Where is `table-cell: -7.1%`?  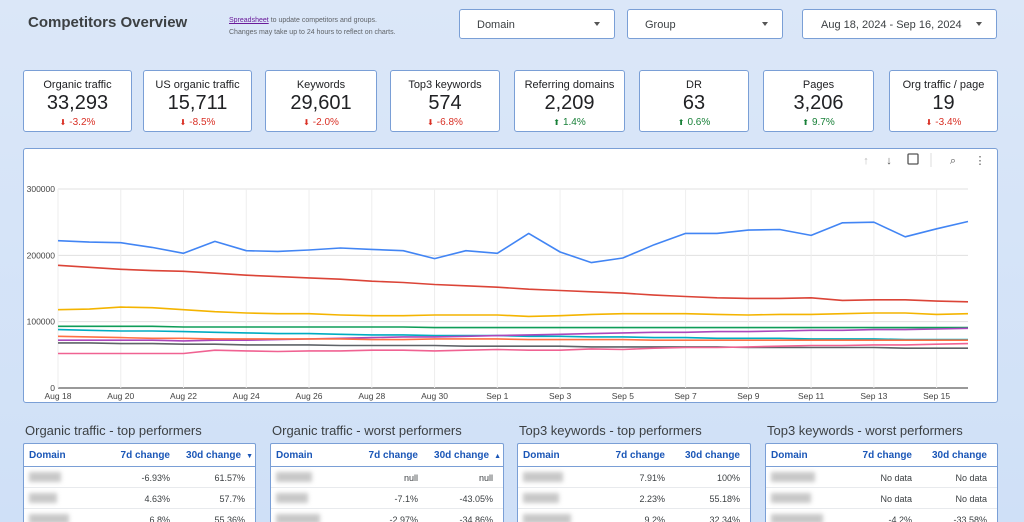 table-cell: -7.1% is located at coordinates (406, 499).